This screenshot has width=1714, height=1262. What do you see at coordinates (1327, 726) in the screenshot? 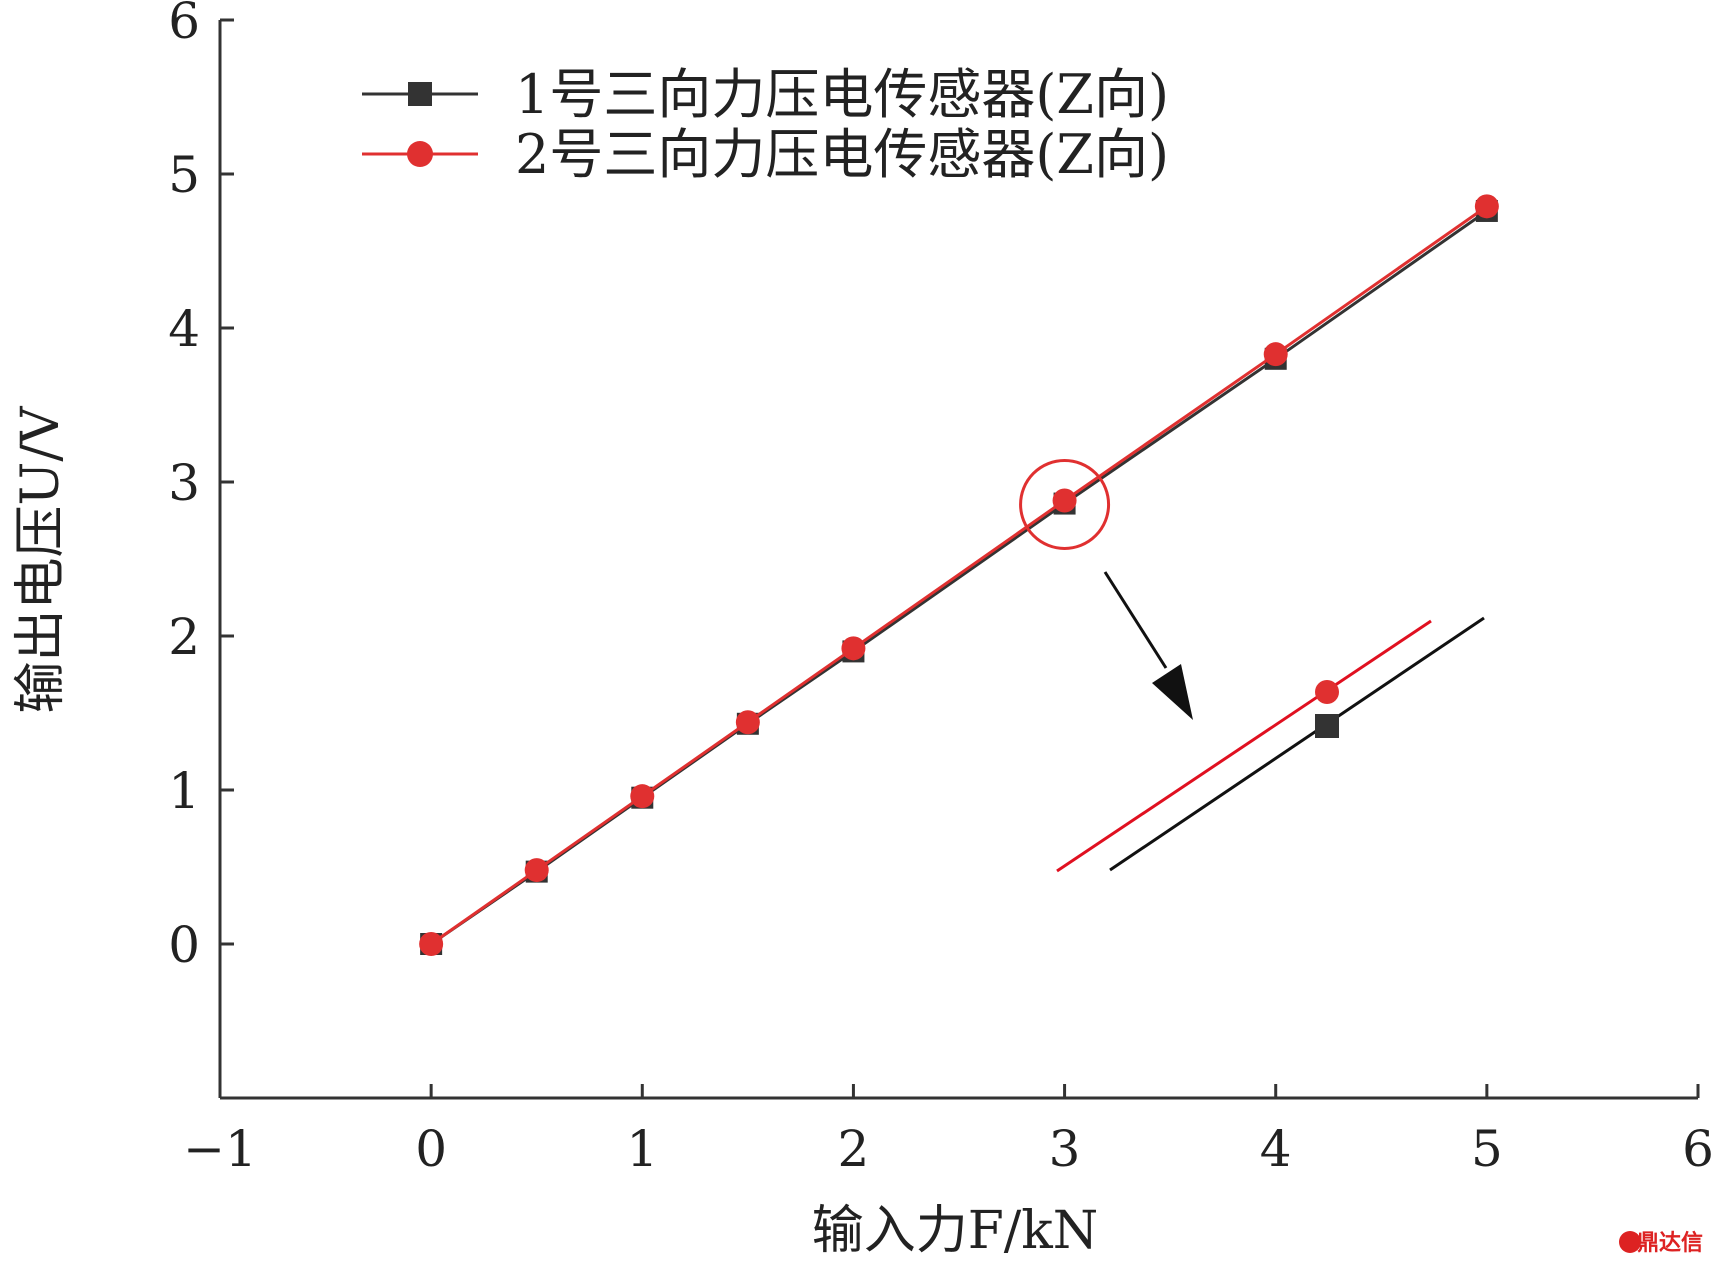
I see `inset-point-square` at bounding box center [1327, 726].